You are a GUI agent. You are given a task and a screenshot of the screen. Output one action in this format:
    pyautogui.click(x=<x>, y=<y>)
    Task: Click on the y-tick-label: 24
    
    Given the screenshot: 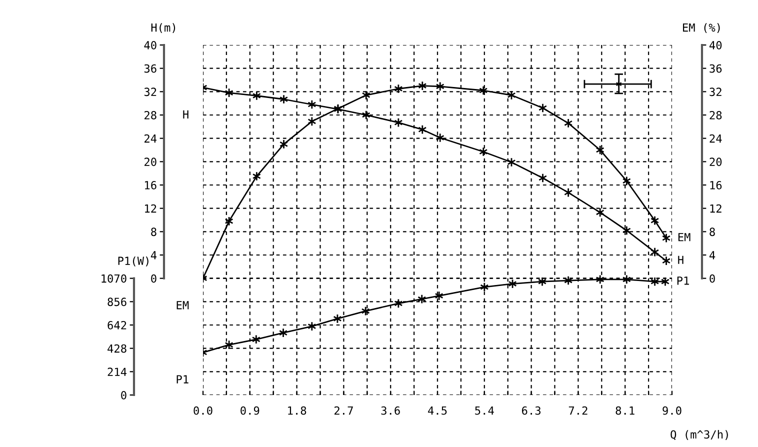 What is the action you would take?
    pyautogui.click(x=150, y=138)
    